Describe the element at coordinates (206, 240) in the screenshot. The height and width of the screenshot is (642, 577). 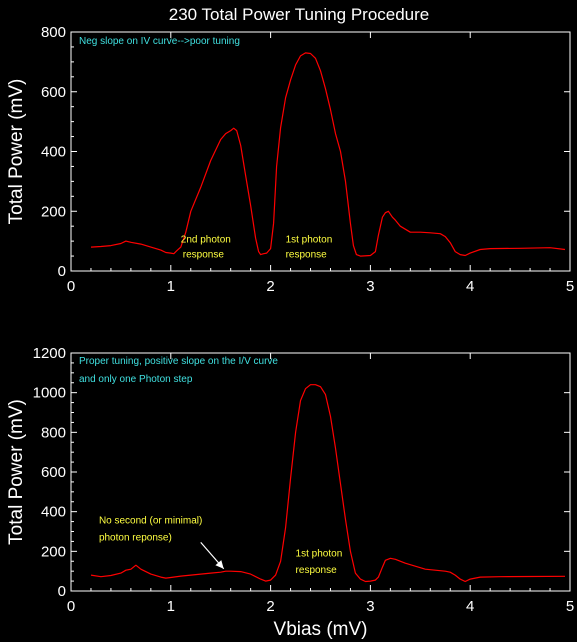
I see `annotation-text: 2nd photon` at that location.